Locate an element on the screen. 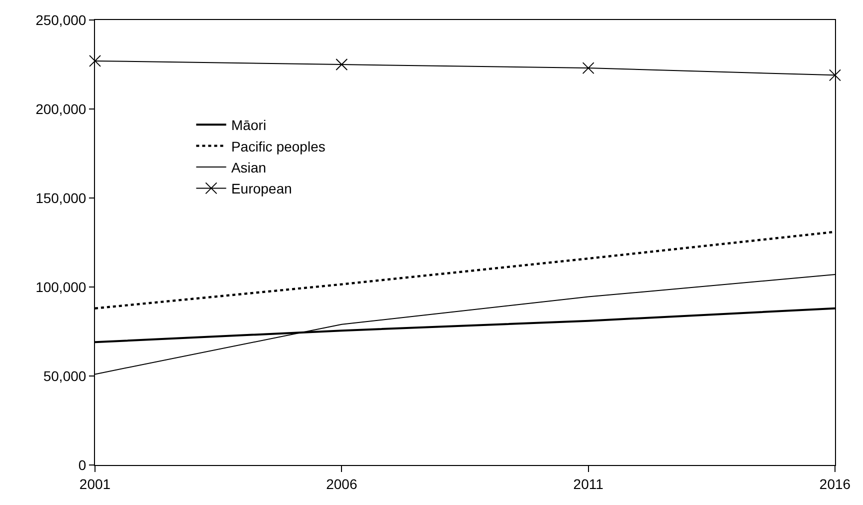  x-tick-label: 2016 is located at coordinates (835, 484).